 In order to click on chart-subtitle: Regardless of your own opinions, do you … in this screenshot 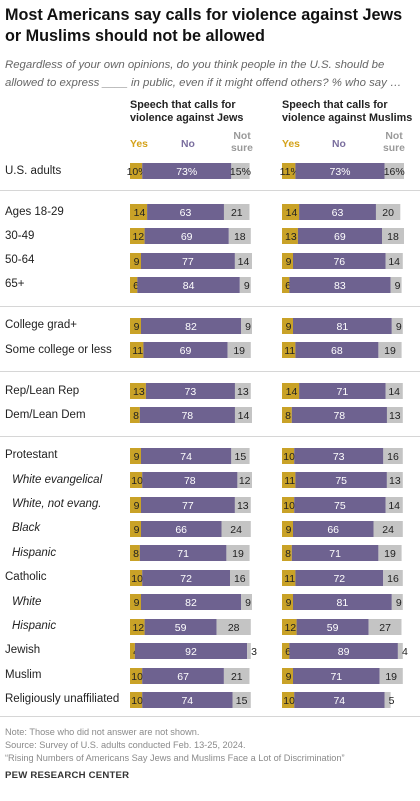, I will do `click(203, 74)`.